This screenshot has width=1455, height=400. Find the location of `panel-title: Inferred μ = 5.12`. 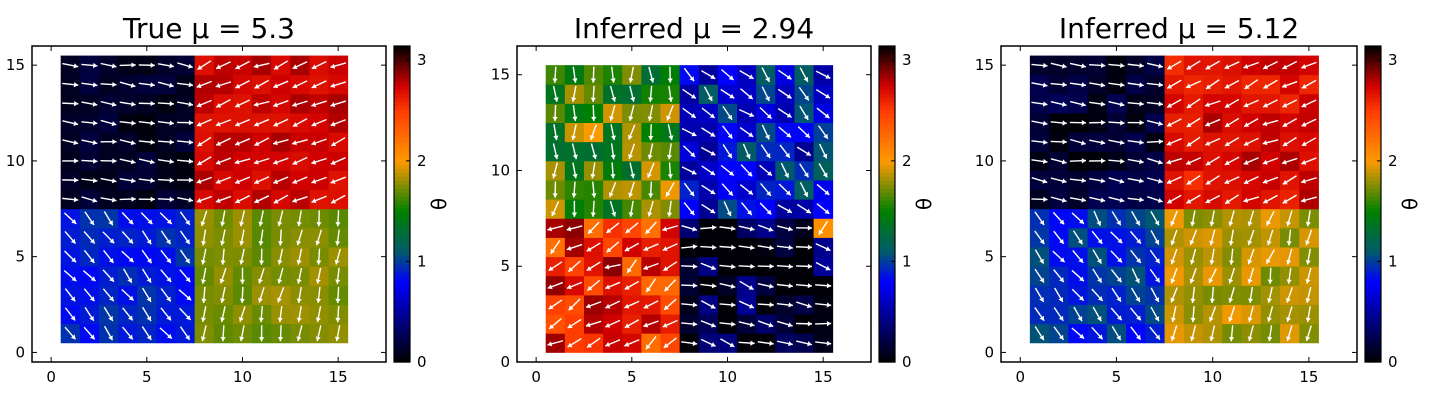

panel-title: Inferred μ = 5.12 is located at coordinates (1179, 28).